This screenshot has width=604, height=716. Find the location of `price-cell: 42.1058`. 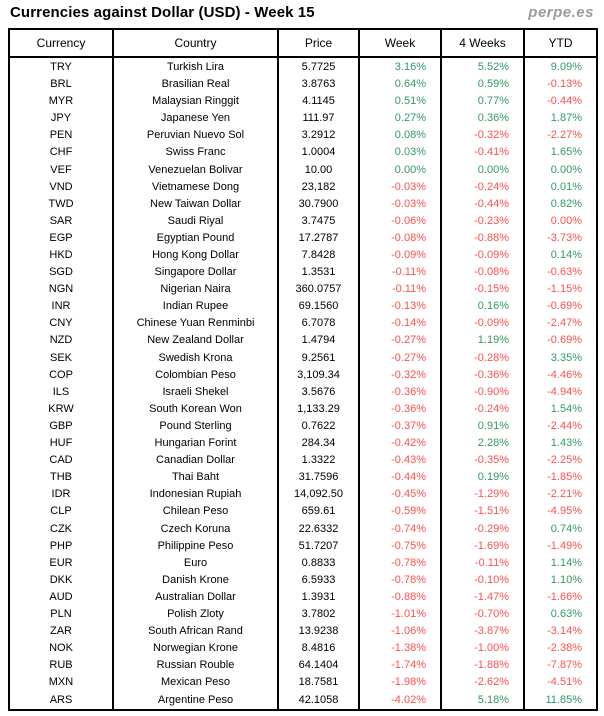

price-cell: 42.1058 is located at coordinates (318, 700).